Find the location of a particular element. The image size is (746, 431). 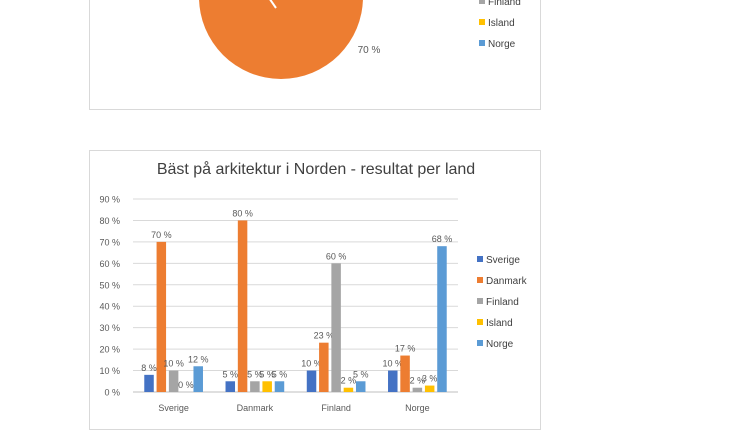

bar-island-danmark is located at coordinates (267, 386).